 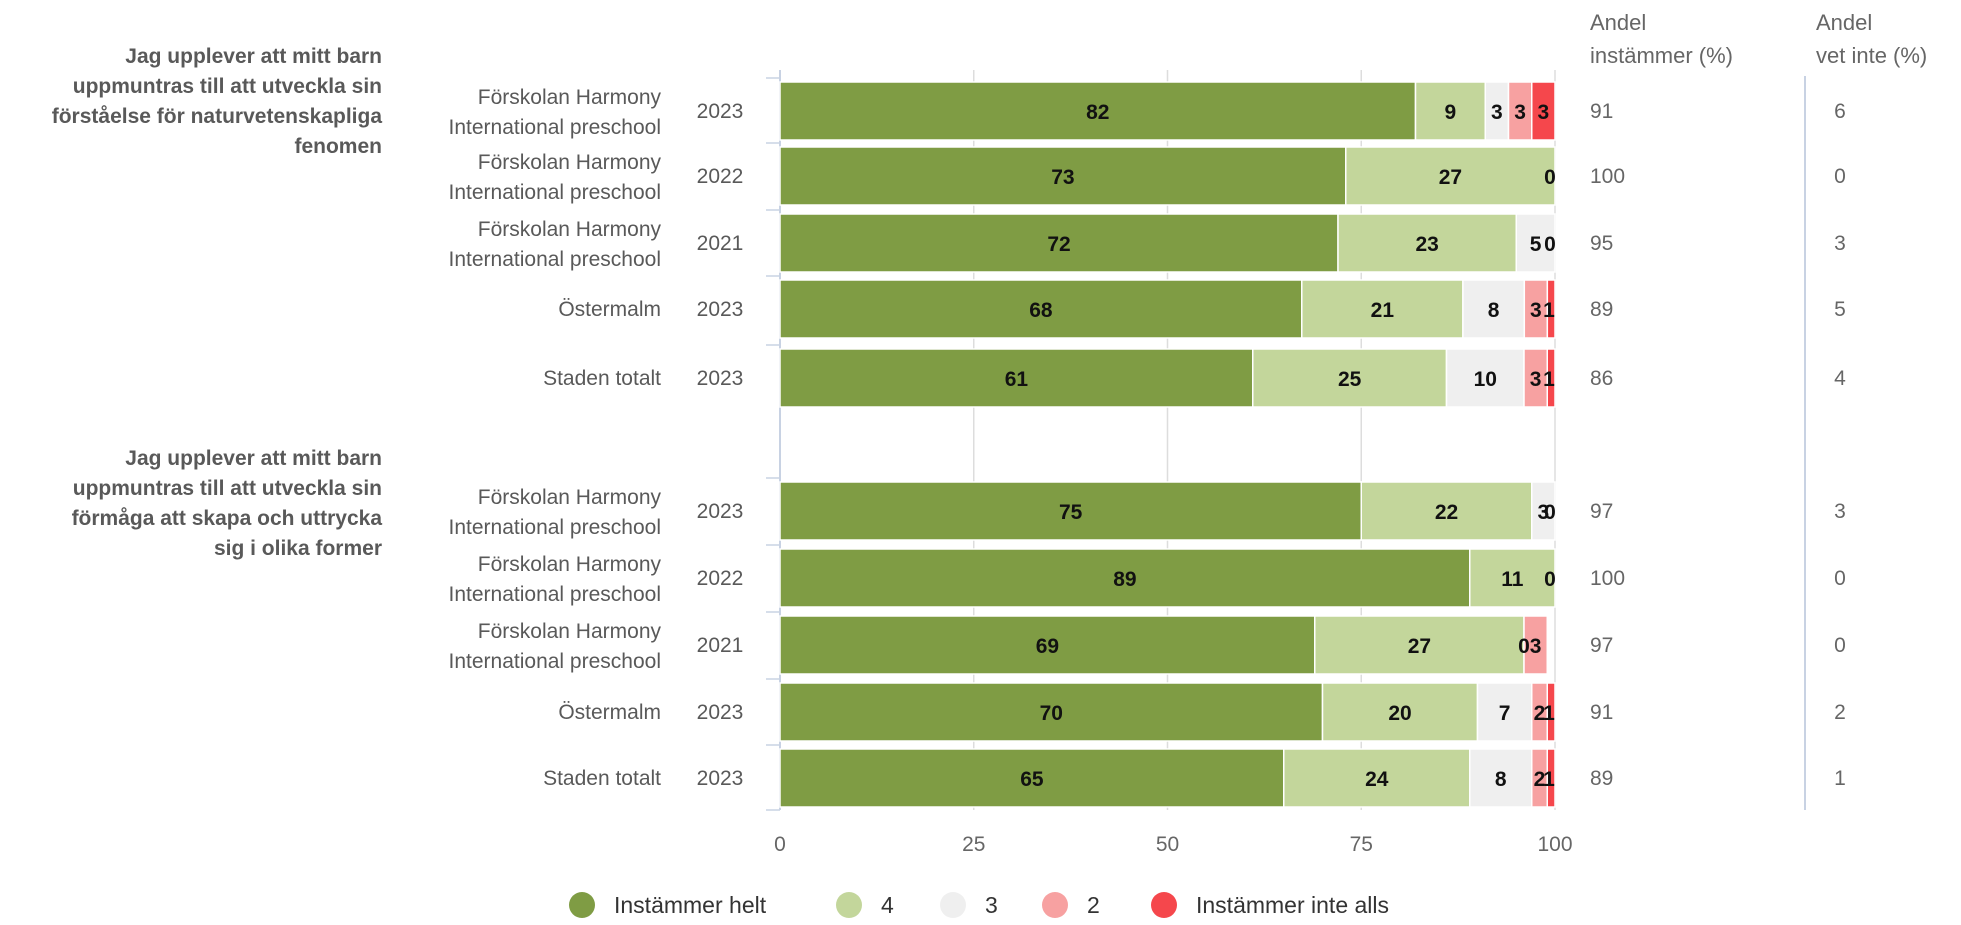 I want to click on legend-label: 4, so click(x=887, y=905).